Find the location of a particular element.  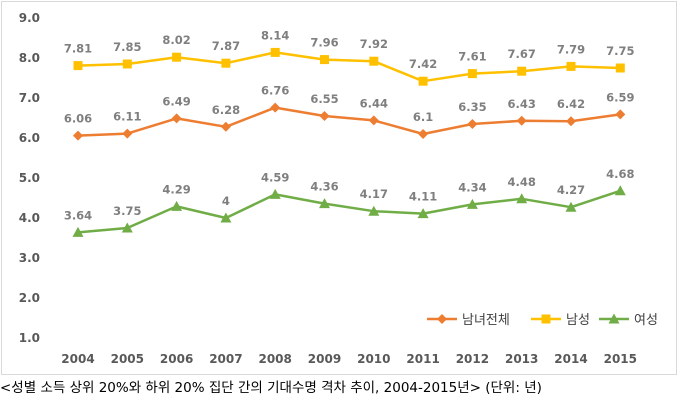

legend-label: 남성 is located at coordinates (578, 320).